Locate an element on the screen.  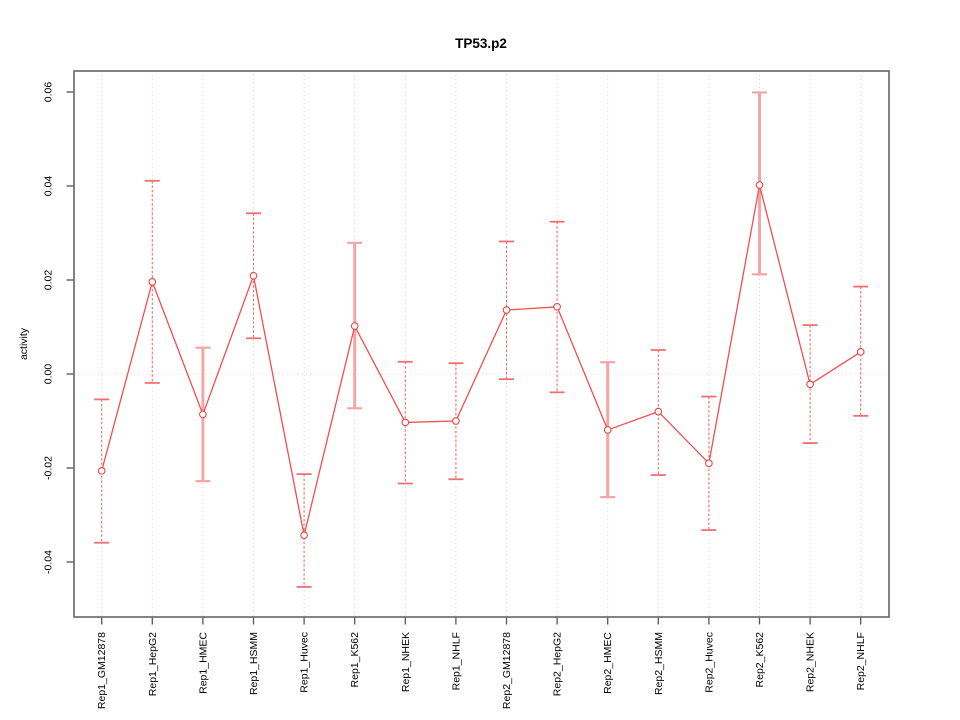
y-tick-label: -0.02 is located at coordinates (49, 468).